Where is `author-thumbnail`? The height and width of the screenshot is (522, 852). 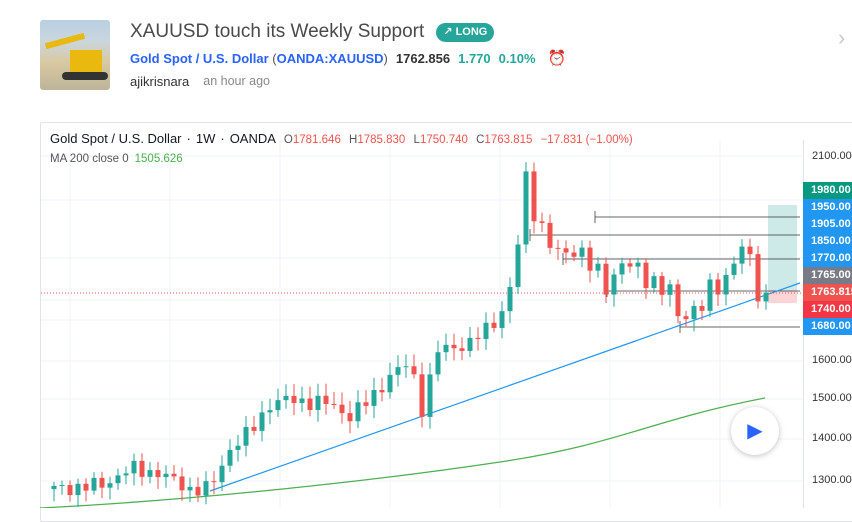
author-thumbnail is located at coordinates (75, 55).